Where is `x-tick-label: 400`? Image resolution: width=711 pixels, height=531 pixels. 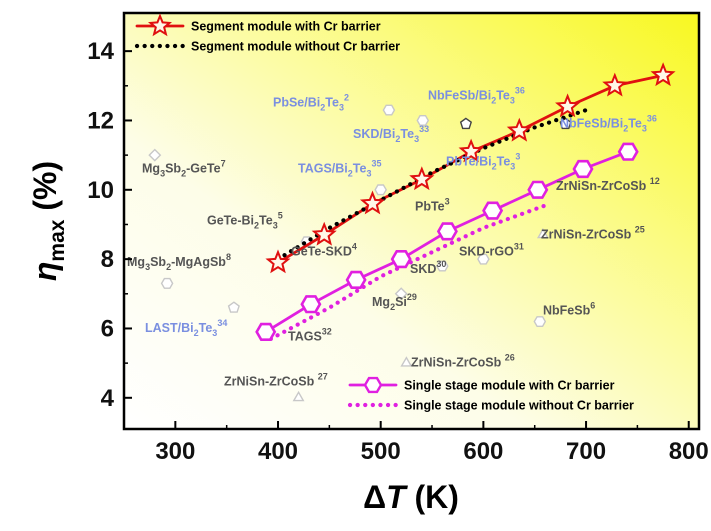 x-tick-label: 400 is located at coordinates (278, 451).